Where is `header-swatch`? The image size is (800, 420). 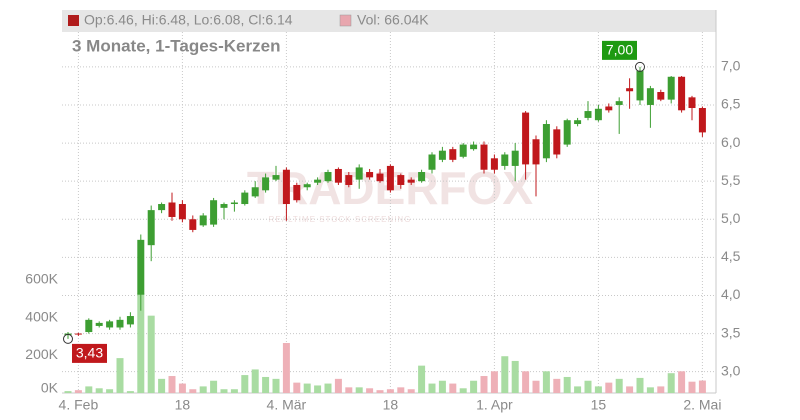
header-swatch is located at coordinates (73, 20).